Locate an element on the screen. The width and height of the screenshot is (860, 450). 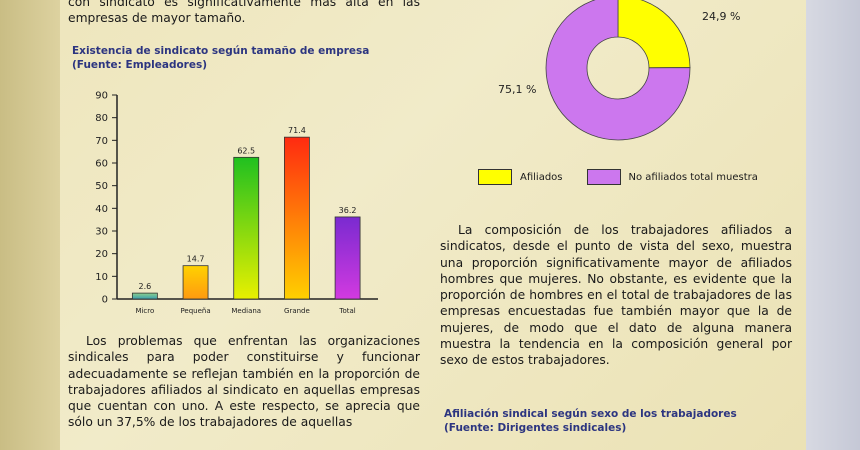
bar-value-label: 2.6 is located at coordinates (145, 286).